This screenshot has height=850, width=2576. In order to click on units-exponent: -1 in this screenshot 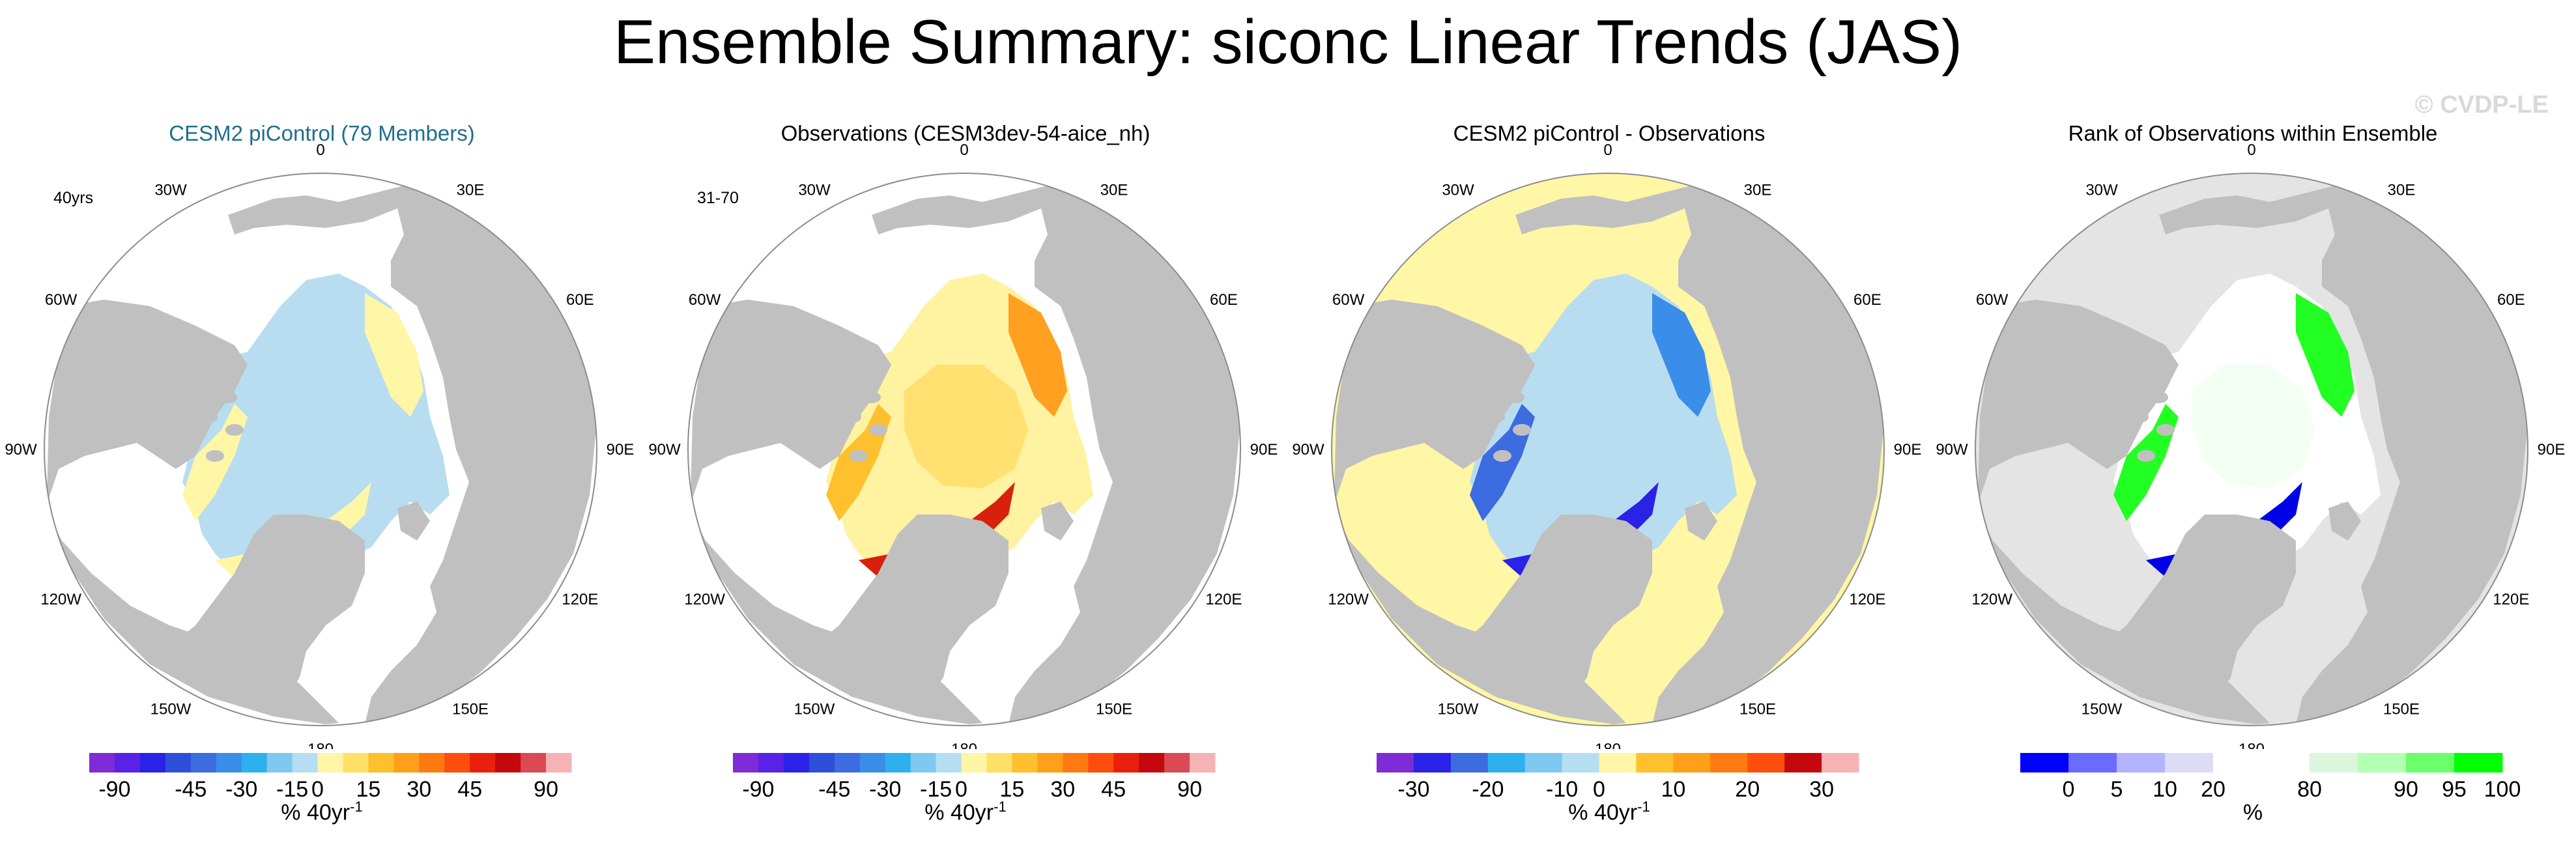, I will do `click(1643, 807)`.